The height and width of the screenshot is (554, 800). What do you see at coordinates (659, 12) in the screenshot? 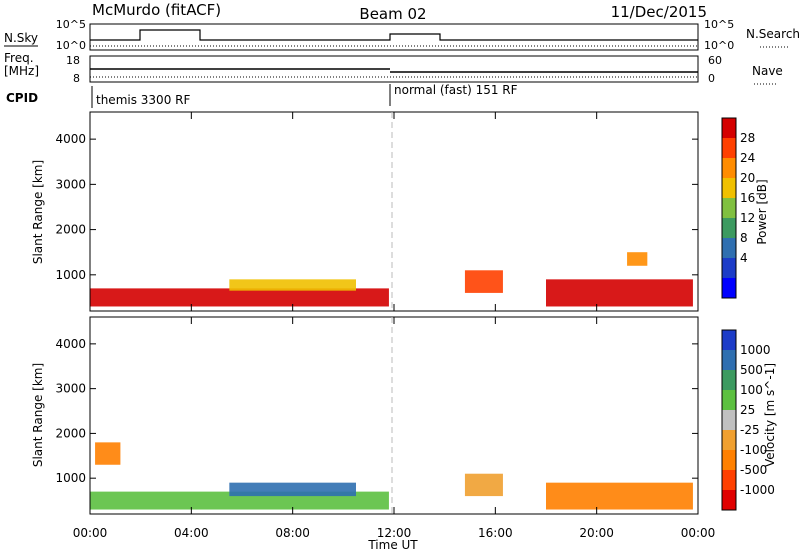
I see `date-title: 11/Dec/2015` at bounding box center [659, 12].